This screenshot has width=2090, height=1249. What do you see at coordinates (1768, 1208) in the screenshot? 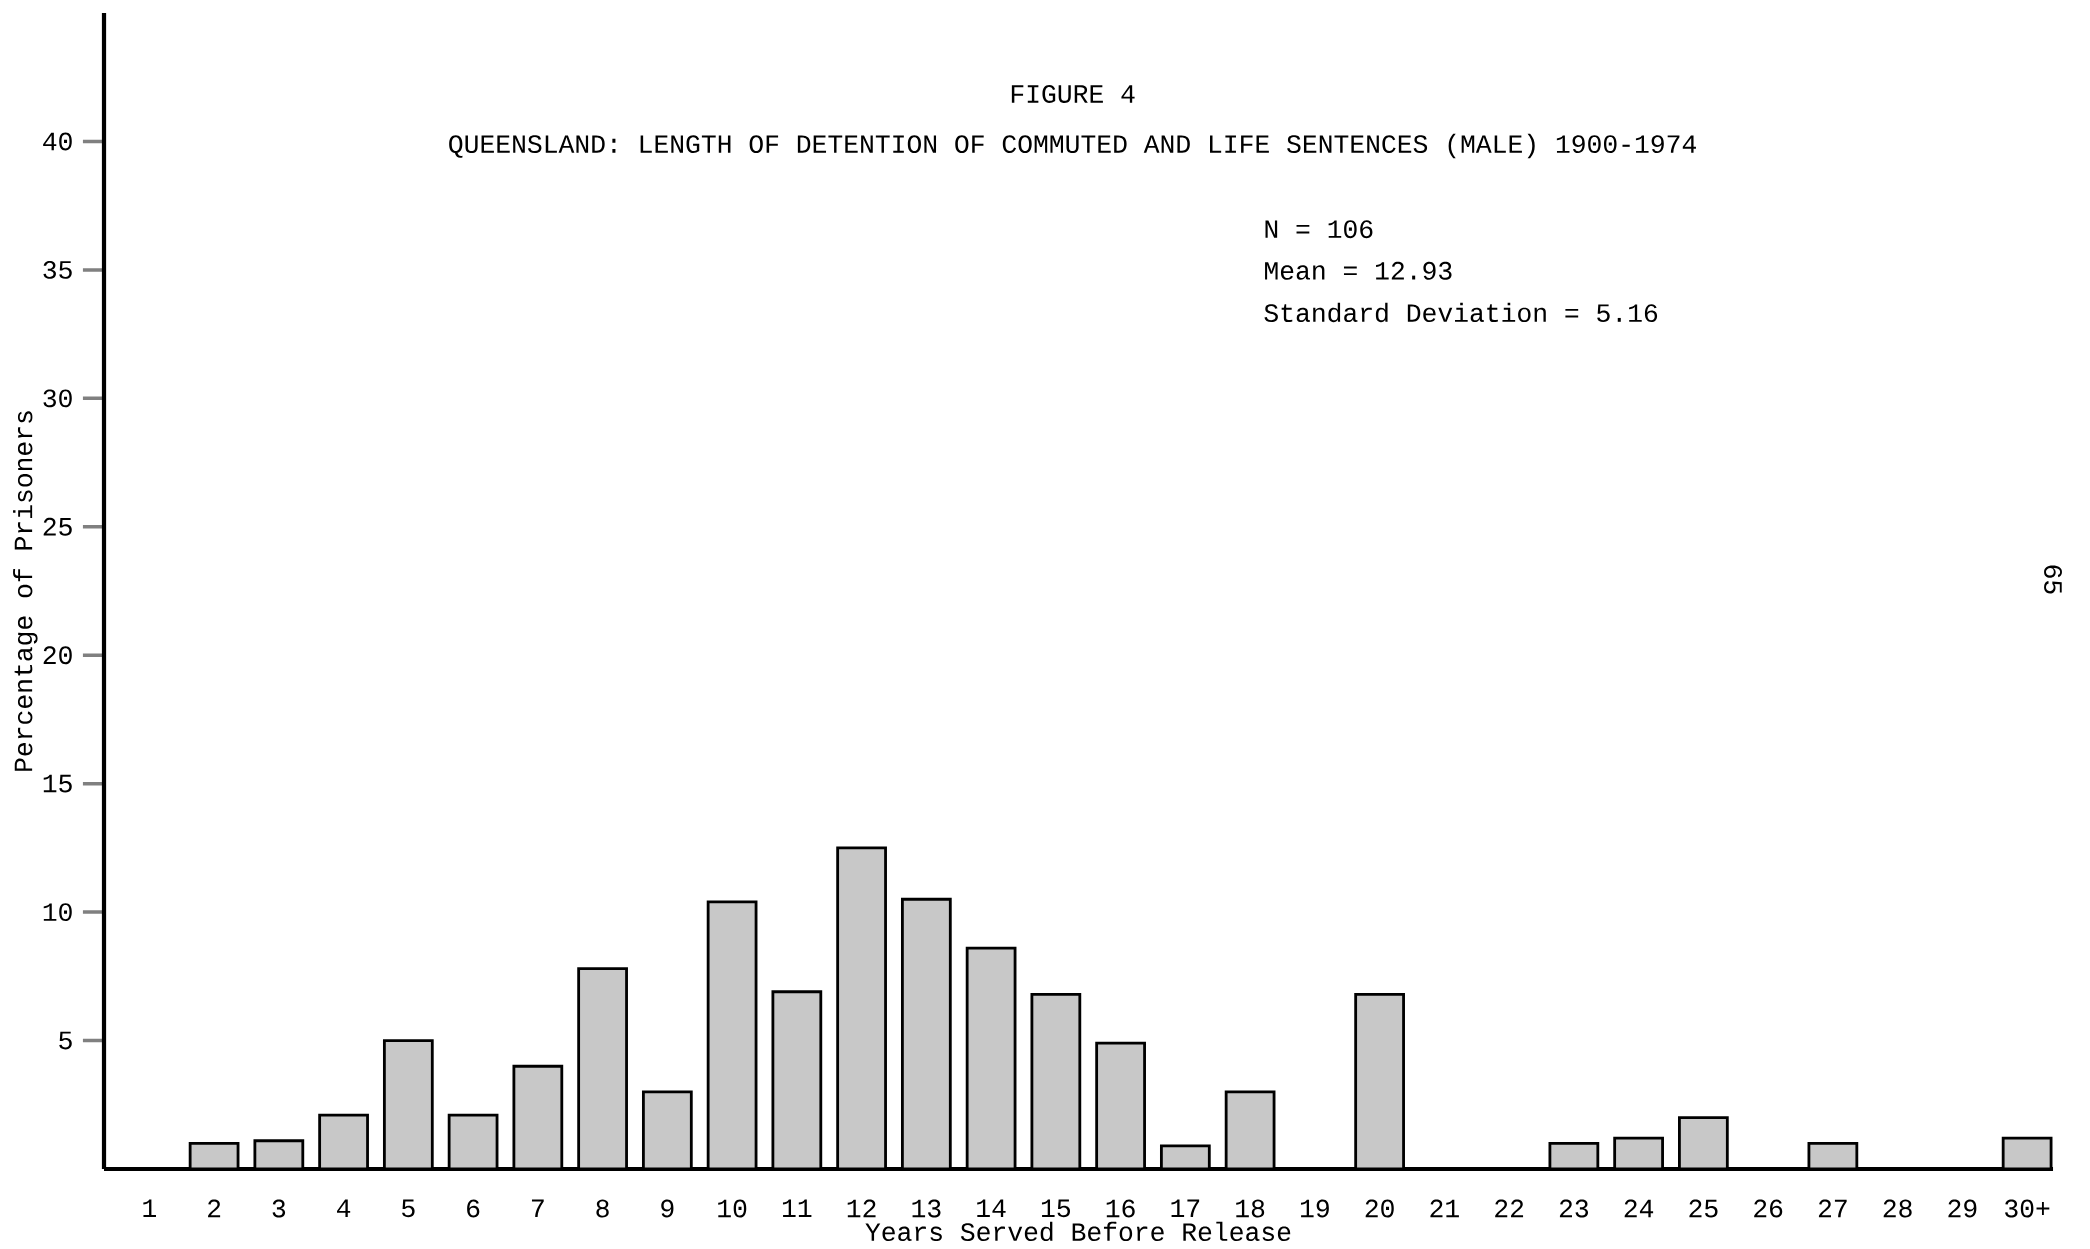
I see `x-tick-label: 26` at bounding box center [1768, 1208].